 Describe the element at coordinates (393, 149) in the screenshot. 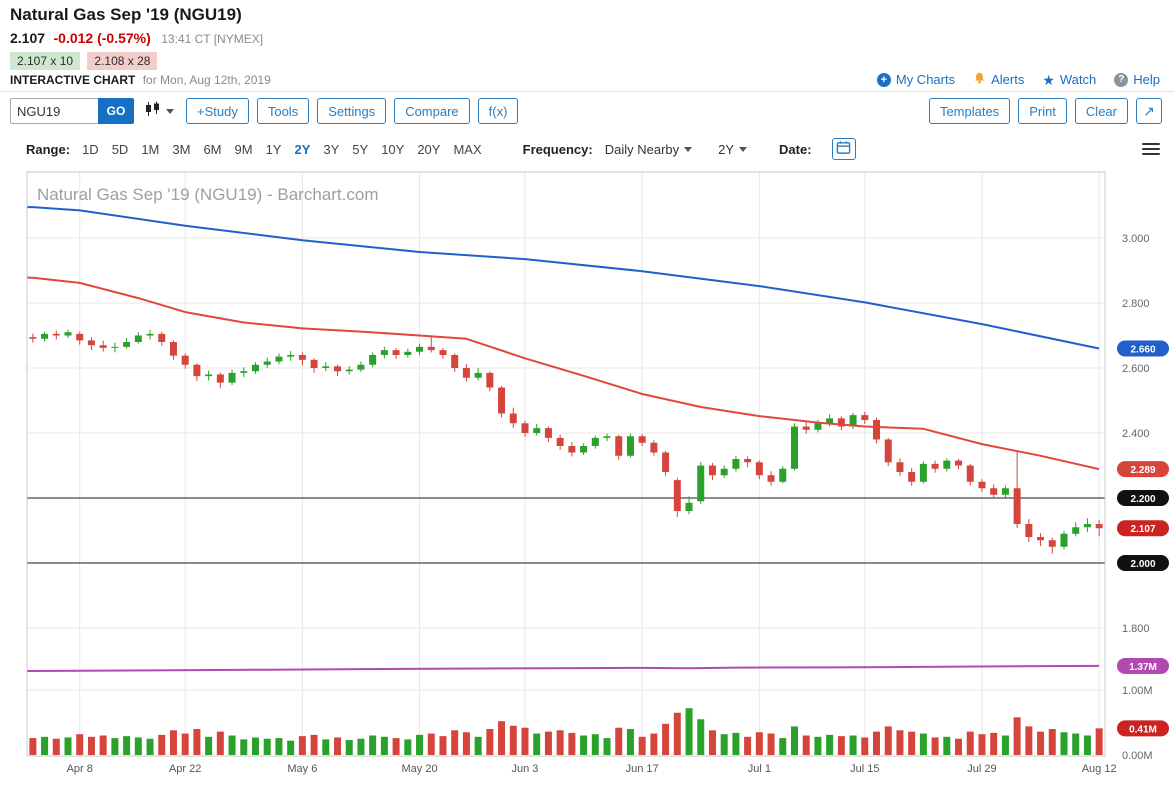

I see `range-option-10y: 10Y` at that location.